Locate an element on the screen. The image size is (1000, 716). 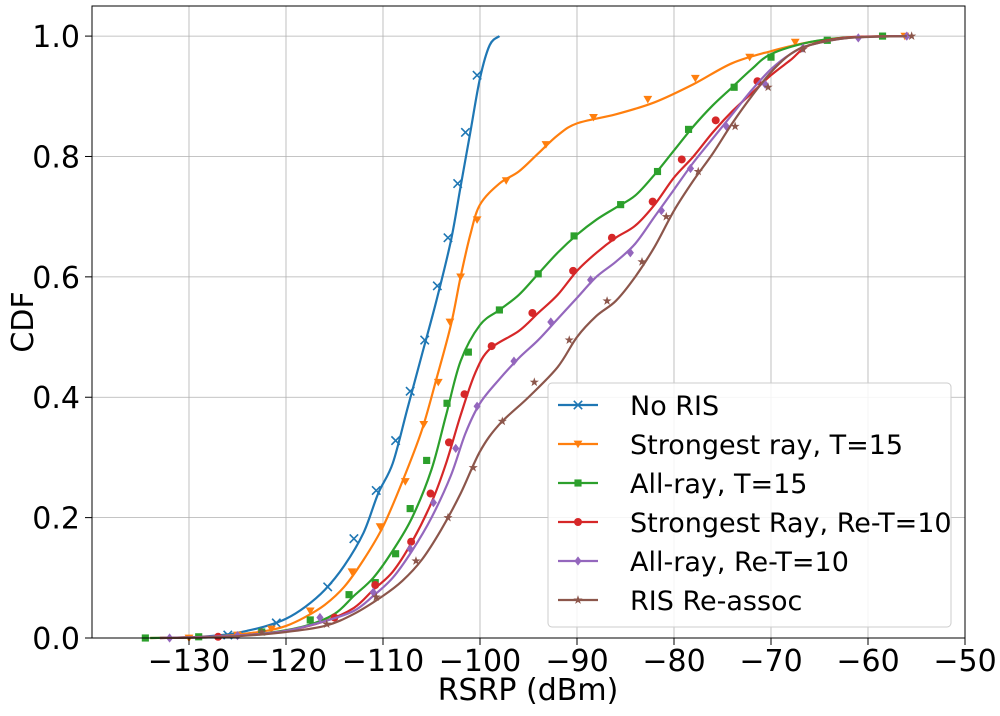
legend-label: No RIS is located at coordinates (674, 406).